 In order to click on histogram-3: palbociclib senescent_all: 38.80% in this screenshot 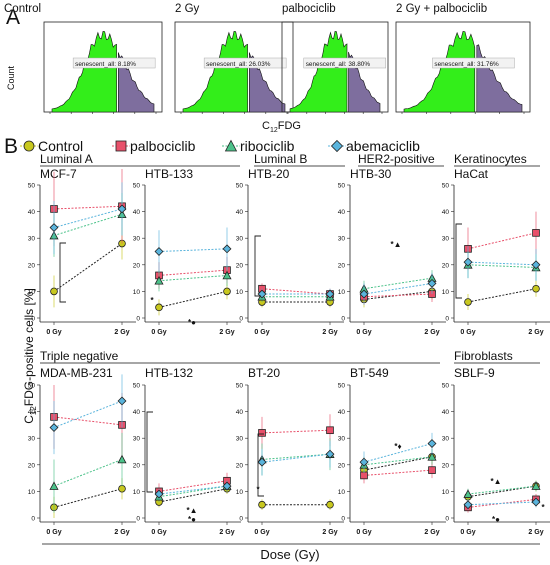, I will do `click(335, 58)`.